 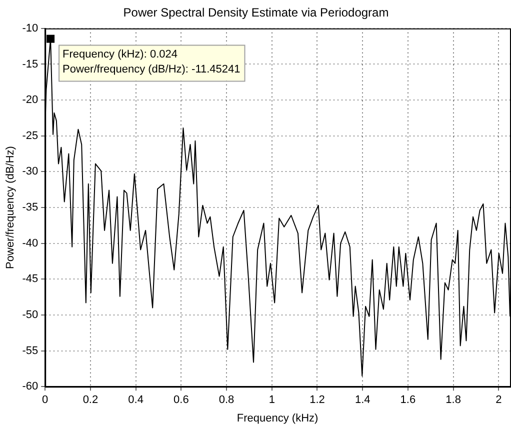 What do you see at coordinates (30, 64) in the screenshot?
I see `y-tick-label: -15` at bounding box center [30, 64].